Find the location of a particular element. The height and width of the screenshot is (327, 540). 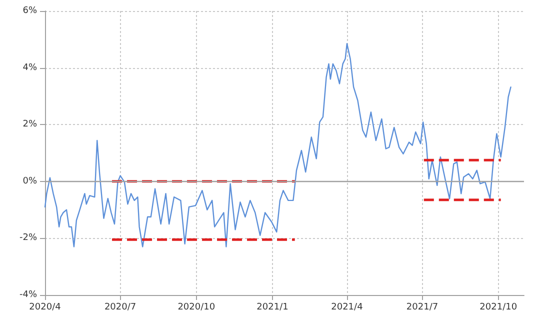

x-tick-label: 2021/1 is located at coordinates (272, 307).